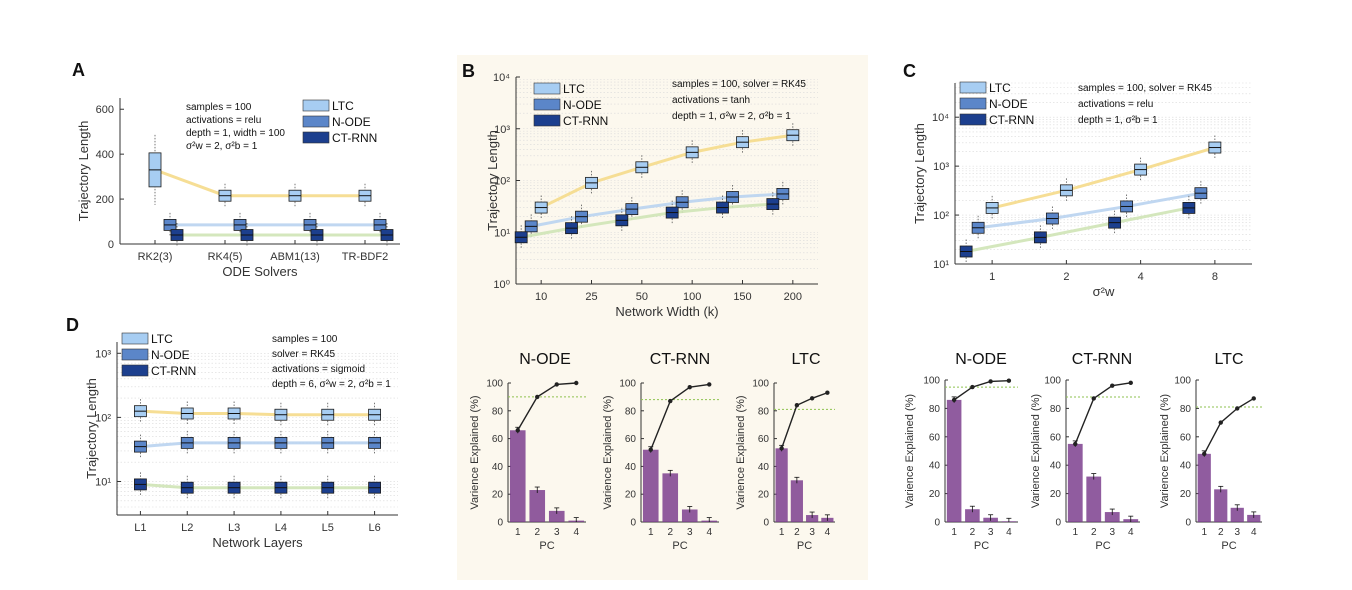  Describe the element at coordinates (78, 70) in the screenshot. I see `panel-letter: A` at that location.